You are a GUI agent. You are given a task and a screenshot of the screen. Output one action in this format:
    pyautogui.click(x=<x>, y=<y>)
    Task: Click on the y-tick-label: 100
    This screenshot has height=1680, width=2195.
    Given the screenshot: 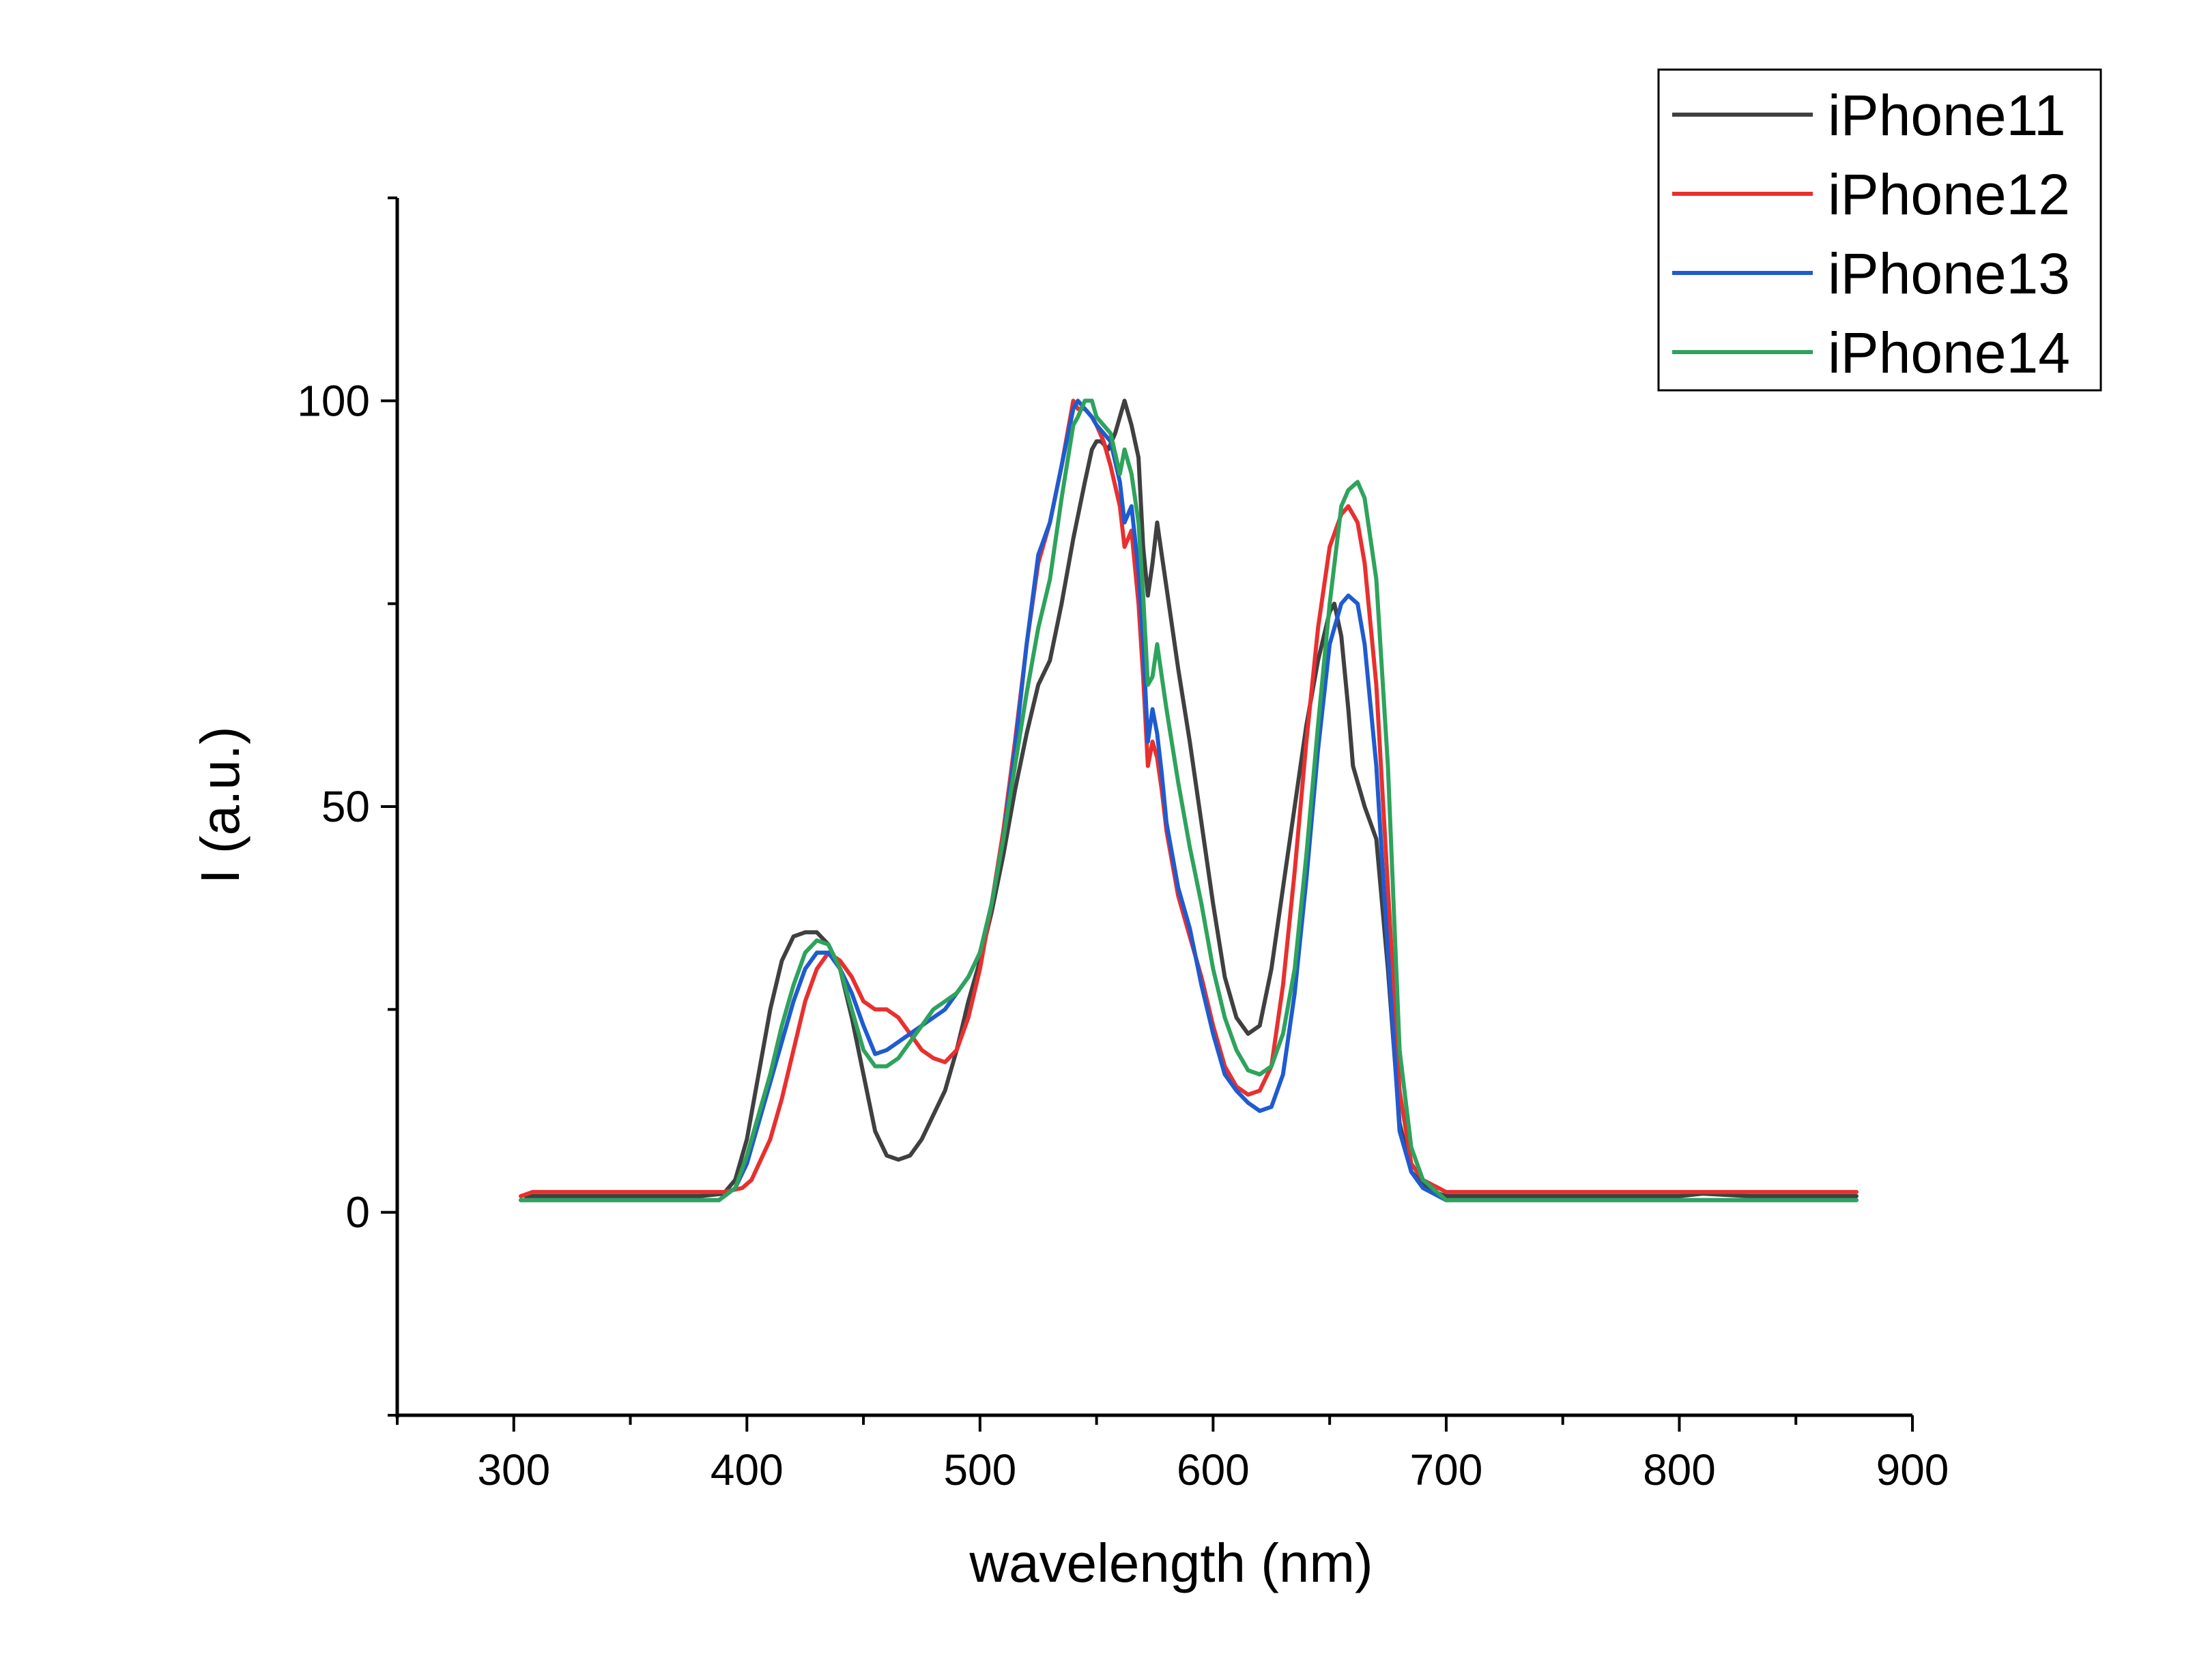 What is the action you would take?
    pyautogui.click(x=333, y=400)
    